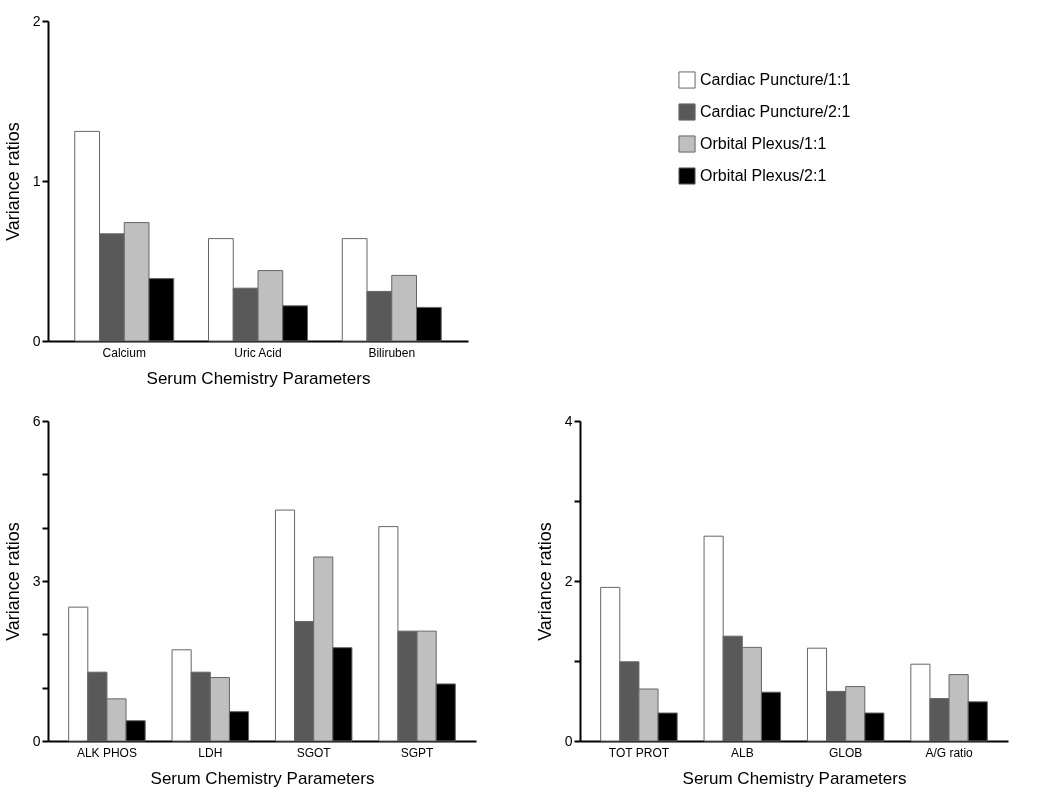 The image size is (1064, 806). What do you see at coordinates (949, 752) in the screenshot?
I see `x-tick-label: A/G ratio` at bounding box center [949, 752].